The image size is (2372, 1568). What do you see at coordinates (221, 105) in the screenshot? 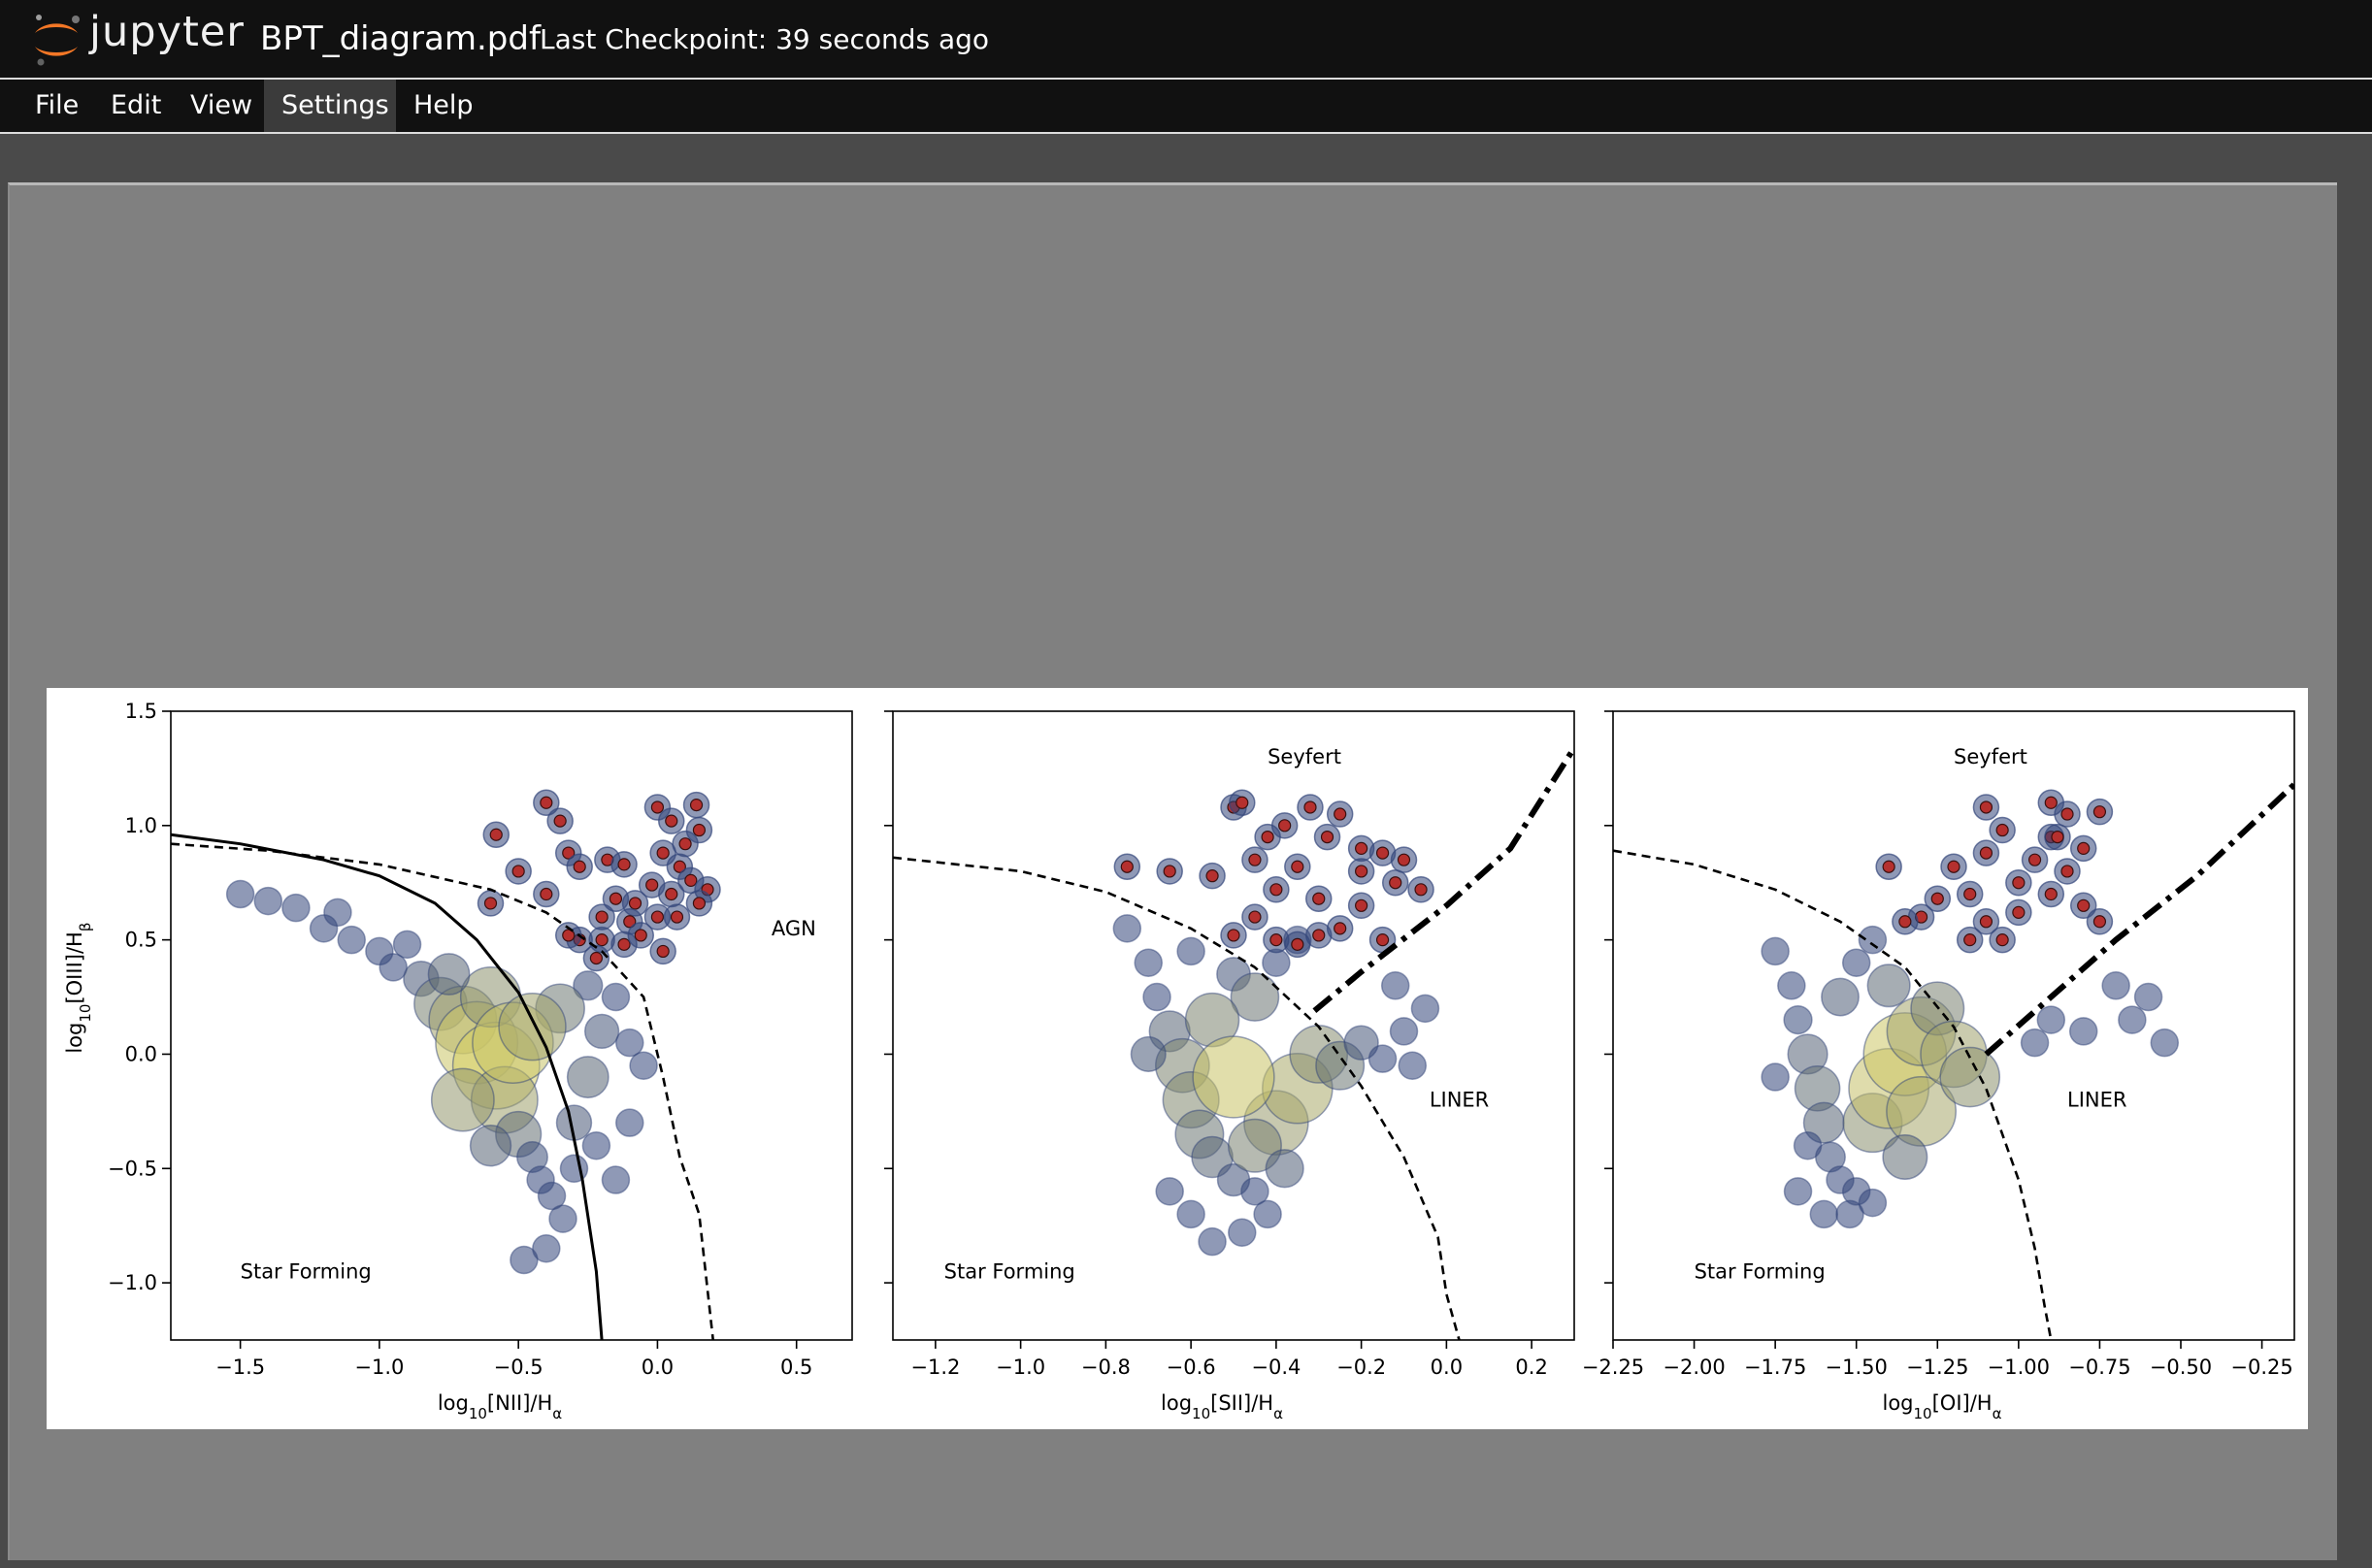
I see `menu-view: View` at bounding box center [221, 105].